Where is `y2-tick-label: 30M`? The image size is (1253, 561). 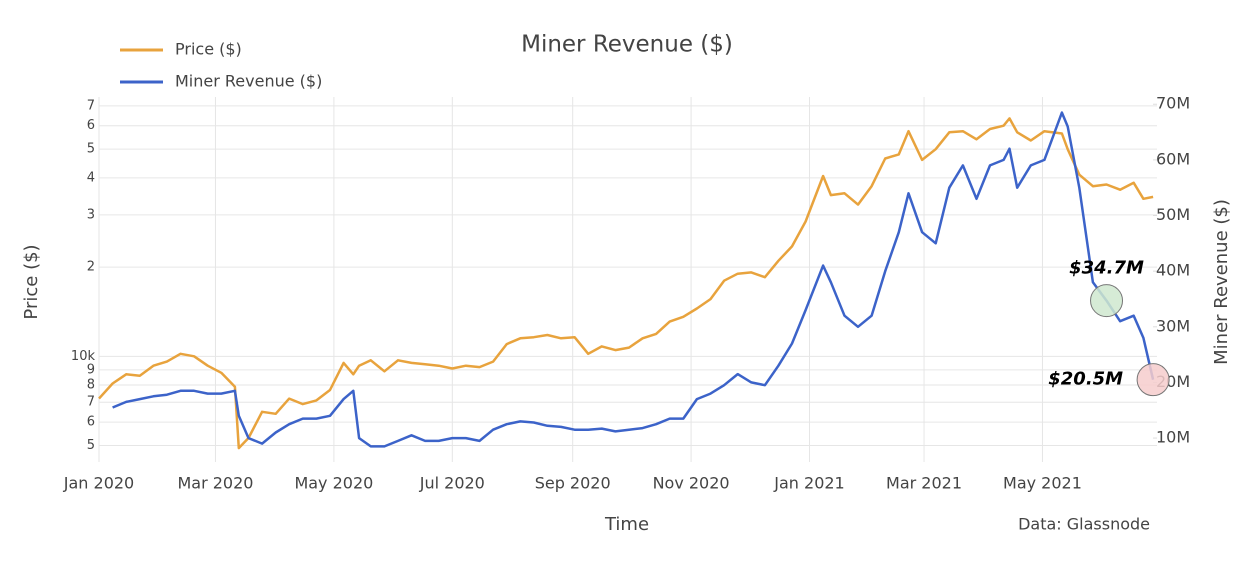
y2-tick-label: 30M is located at coordinates (1173, 325).